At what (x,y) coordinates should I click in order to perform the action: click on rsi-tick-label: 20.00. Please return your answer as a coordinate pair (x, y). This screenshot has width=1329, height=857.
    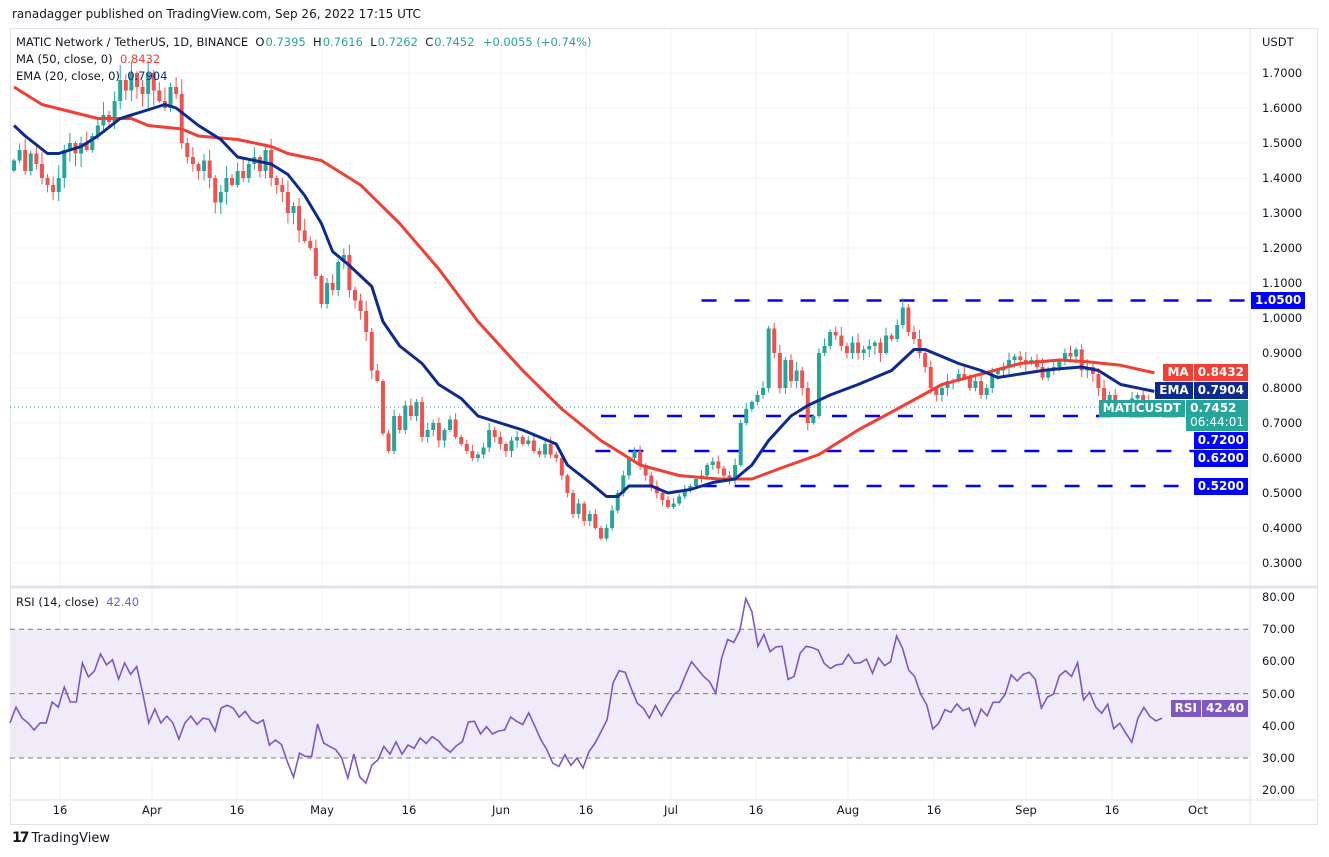
    Looking at the image, I should click on (1278, 790).